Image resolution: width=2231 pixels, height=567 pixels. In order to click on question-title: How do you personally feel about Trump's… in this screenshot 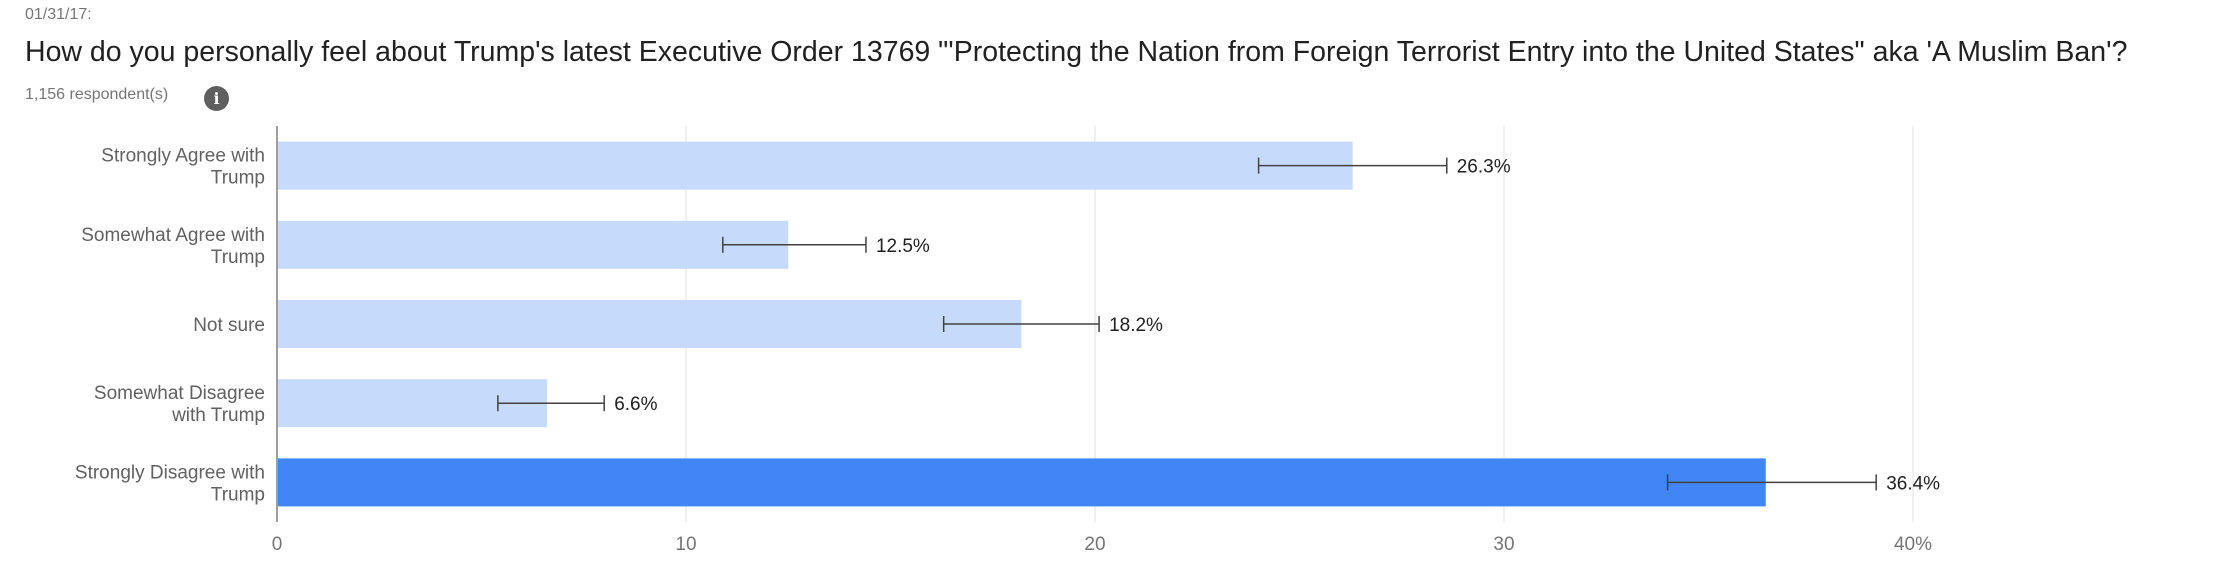, I will do `click(1076, 52)`.